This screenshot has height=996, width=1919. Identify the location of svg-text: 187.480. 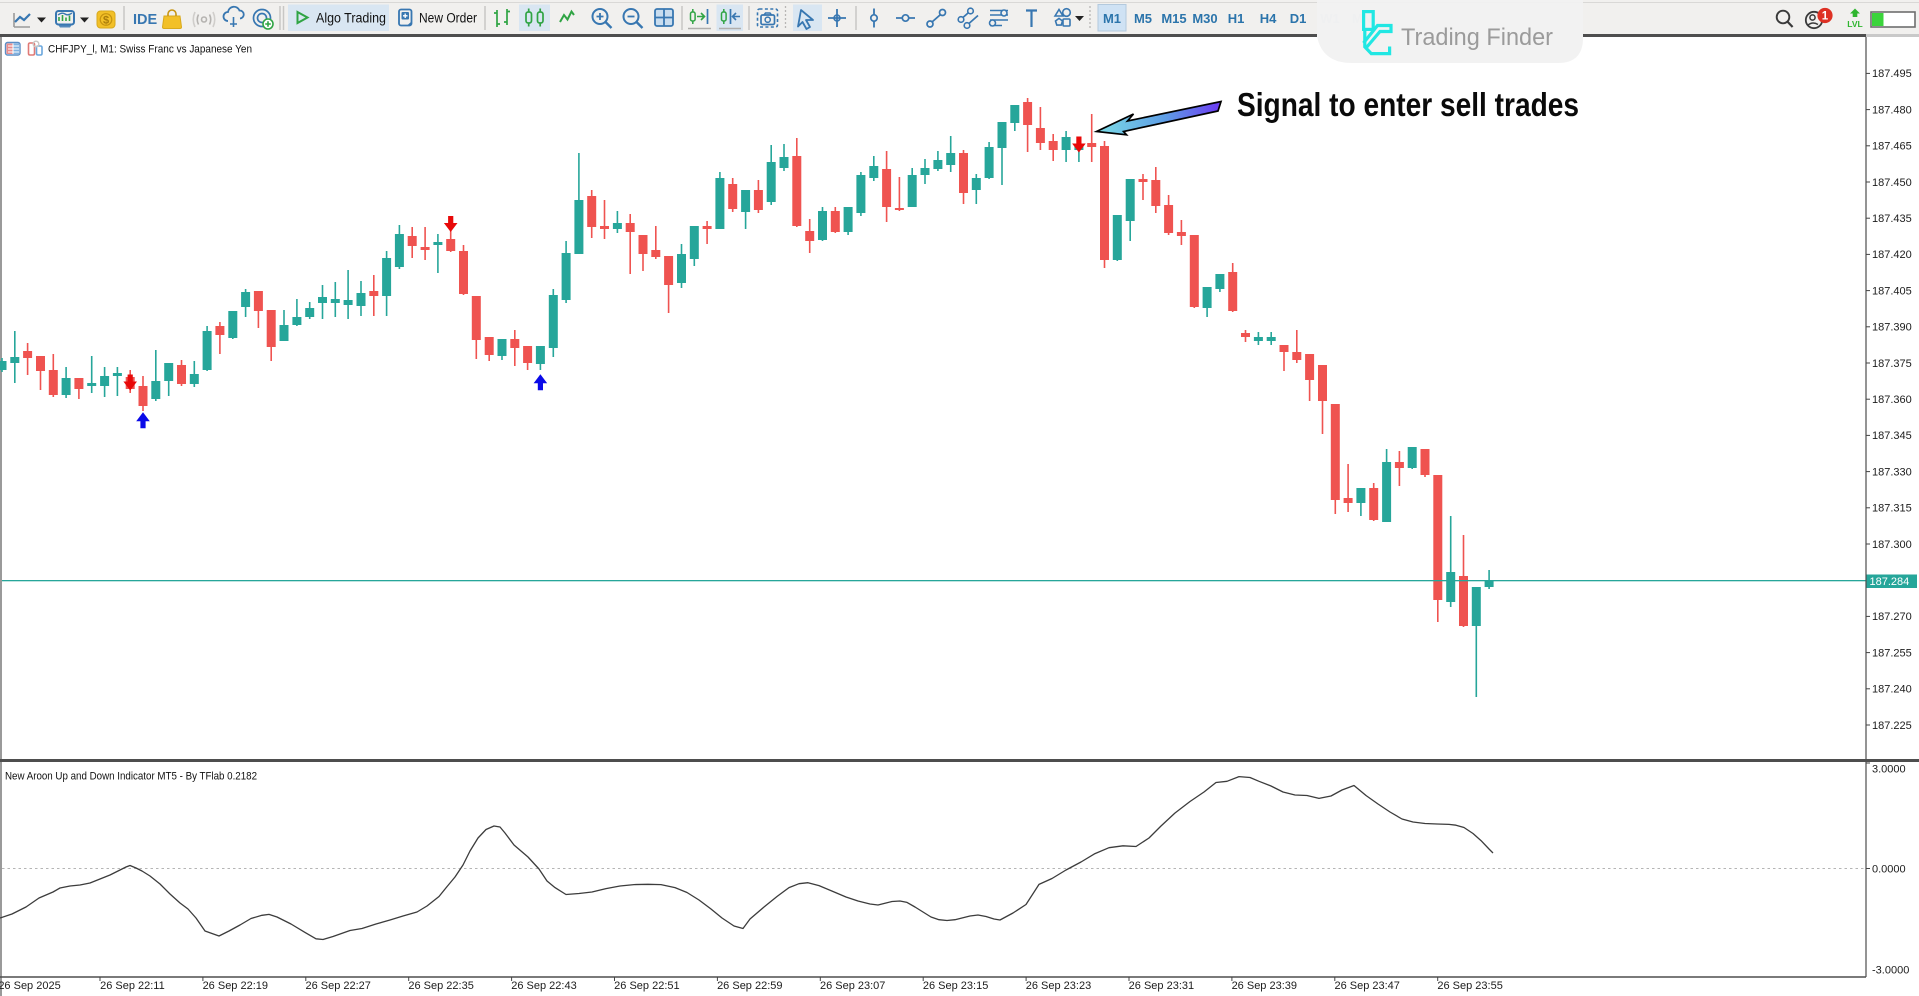
(1892, 110).